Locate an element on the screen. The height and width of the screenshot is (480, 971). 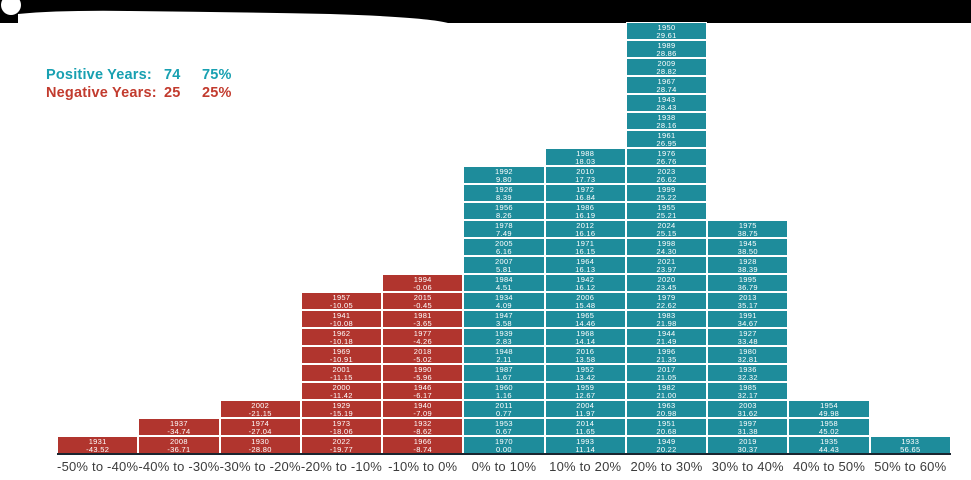
cell-year: 2012 is located at coordinates (585, 225).